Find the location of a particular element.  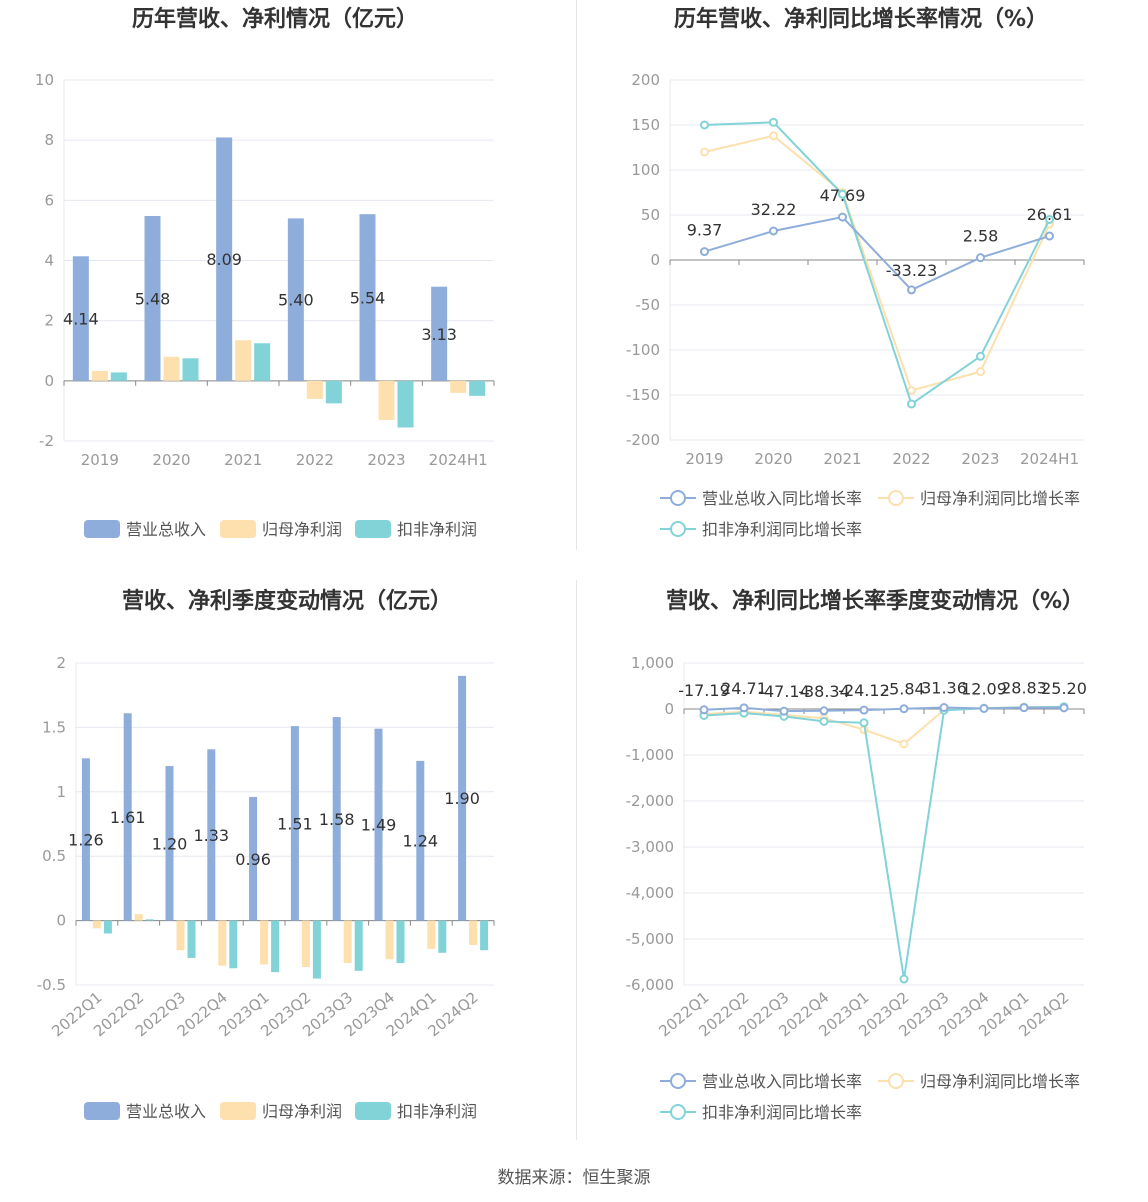

legend-item: 归母净利润同比增长率 is located at coordinates (979, 498).